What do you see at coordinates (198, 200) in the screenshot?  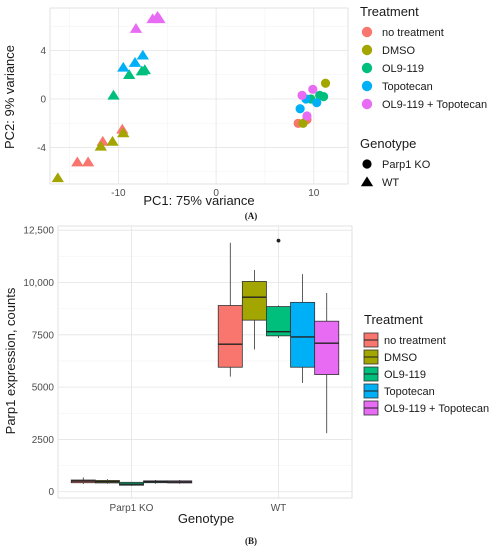 I see `pca-x-axis-label: PC1: 75% variance` at bounding box center [198, 200].